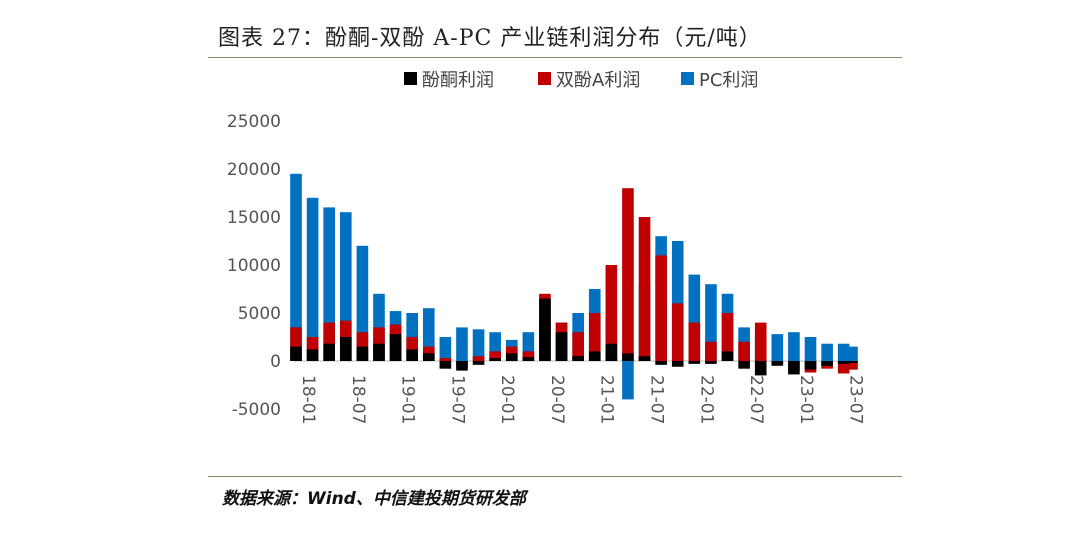 The image size is (1080, 546). What do you see at coordinates (507, 399) in the screenshot?
I see `x-tick-label: 20-01` at bounding box center [507, 399].